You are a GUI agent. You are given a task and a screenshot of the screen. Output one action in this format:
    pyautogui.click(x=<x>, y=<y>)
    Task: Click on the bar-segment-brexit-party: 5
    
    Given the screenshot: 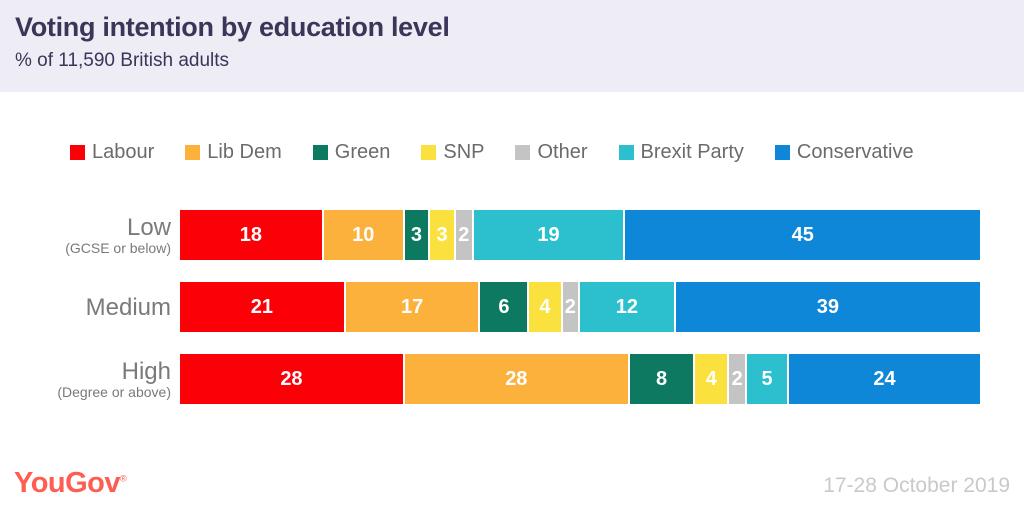 What is the action you would take?
    pyautogui.click(x=768, y=379)
    